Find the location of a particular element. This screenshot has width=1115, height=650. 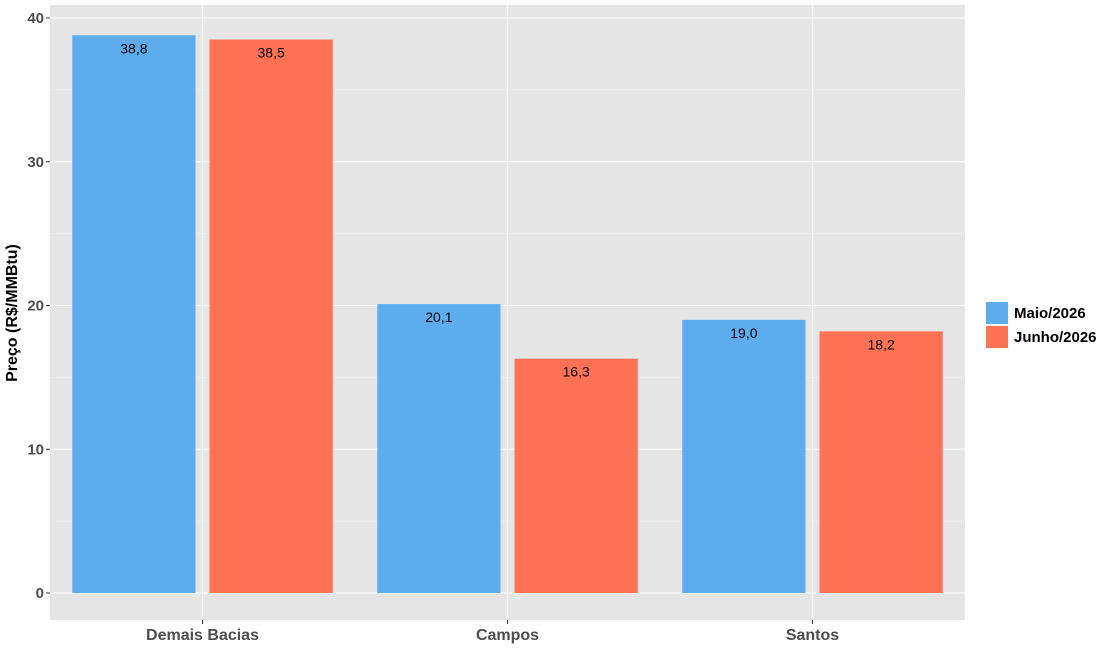

y-tick-label: 20 is located at coordinates (35, 306).